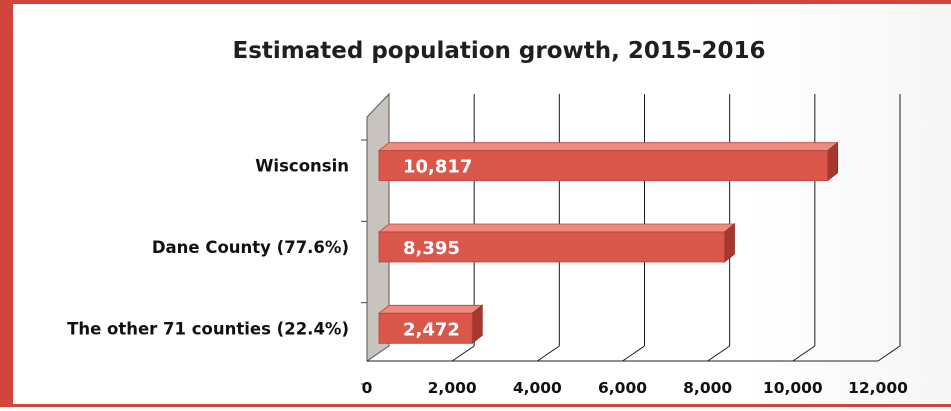 The width and height of the screenshot is (951, 411). What do you see at coordinates (622, 388) in the screenshot?
I see `x-tick-label: 6,000` at bounding box center [622, 388].